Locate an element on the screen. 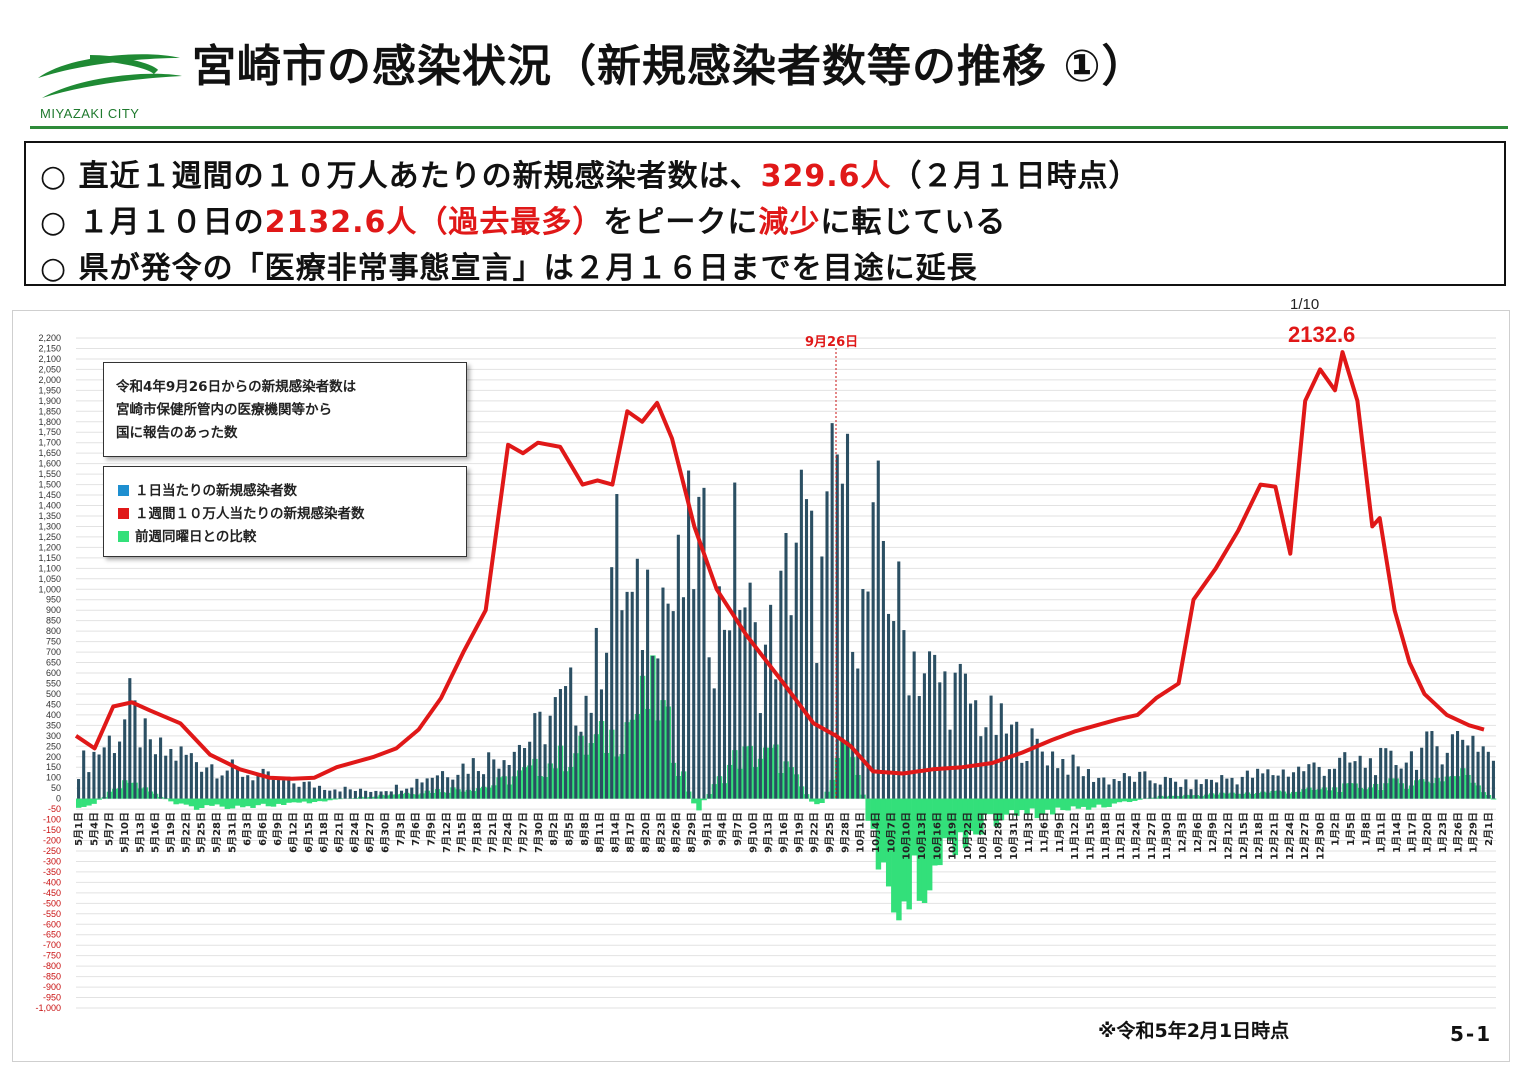 This screenshot has width=1527, height=1080. y-tick-label: 950 is located at coordinates (53, 600).